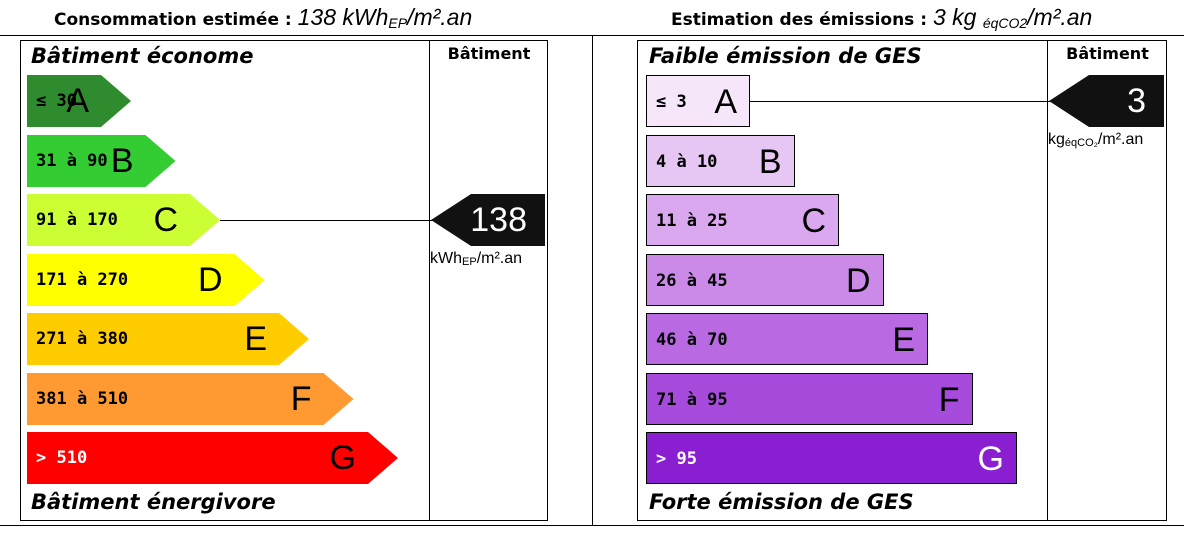 The height and width of the screenshot is (542, 1184). I want to click on energy-class-f-range: 381 à 510, so click(82, 399).